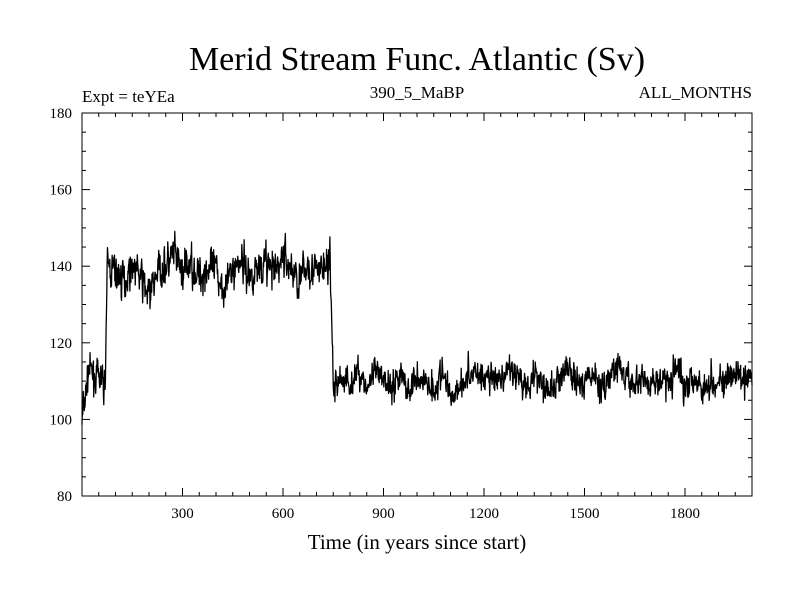 The height and width of the screenshot is (600, 800). I want to click on x-tick-label: 300, so click(182, 514).